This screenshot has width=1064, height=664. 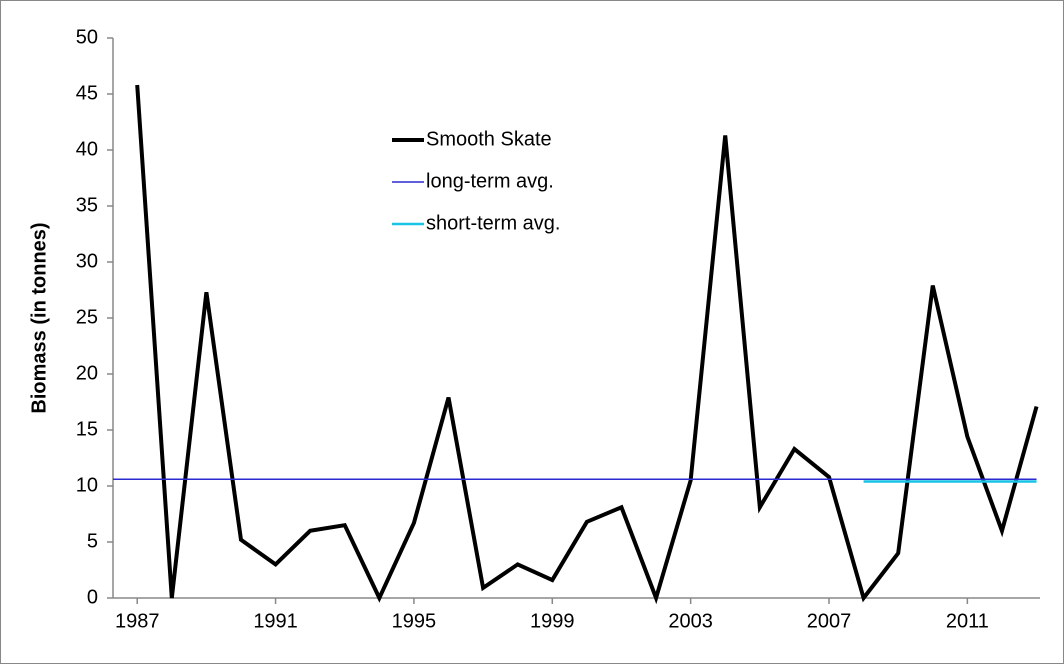 I want to click on y-tick-label: 25, so click(x=87, y=317).